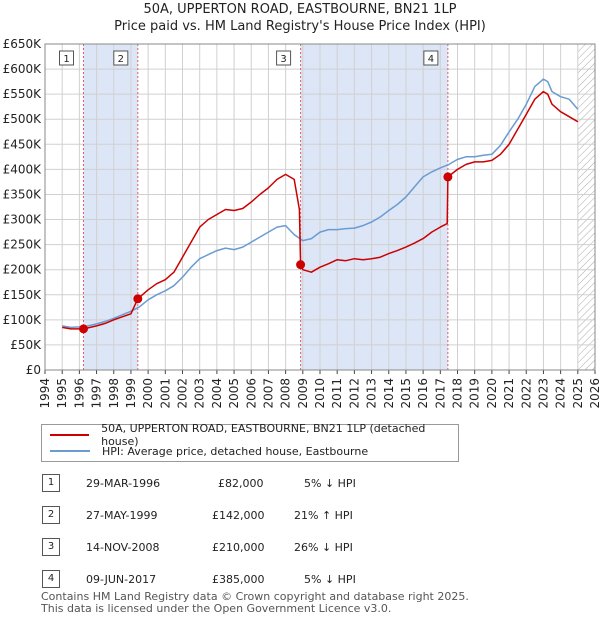 This screenshot has height=620, width=600. I want to click on legend-swatch-property, so click(70, 435).